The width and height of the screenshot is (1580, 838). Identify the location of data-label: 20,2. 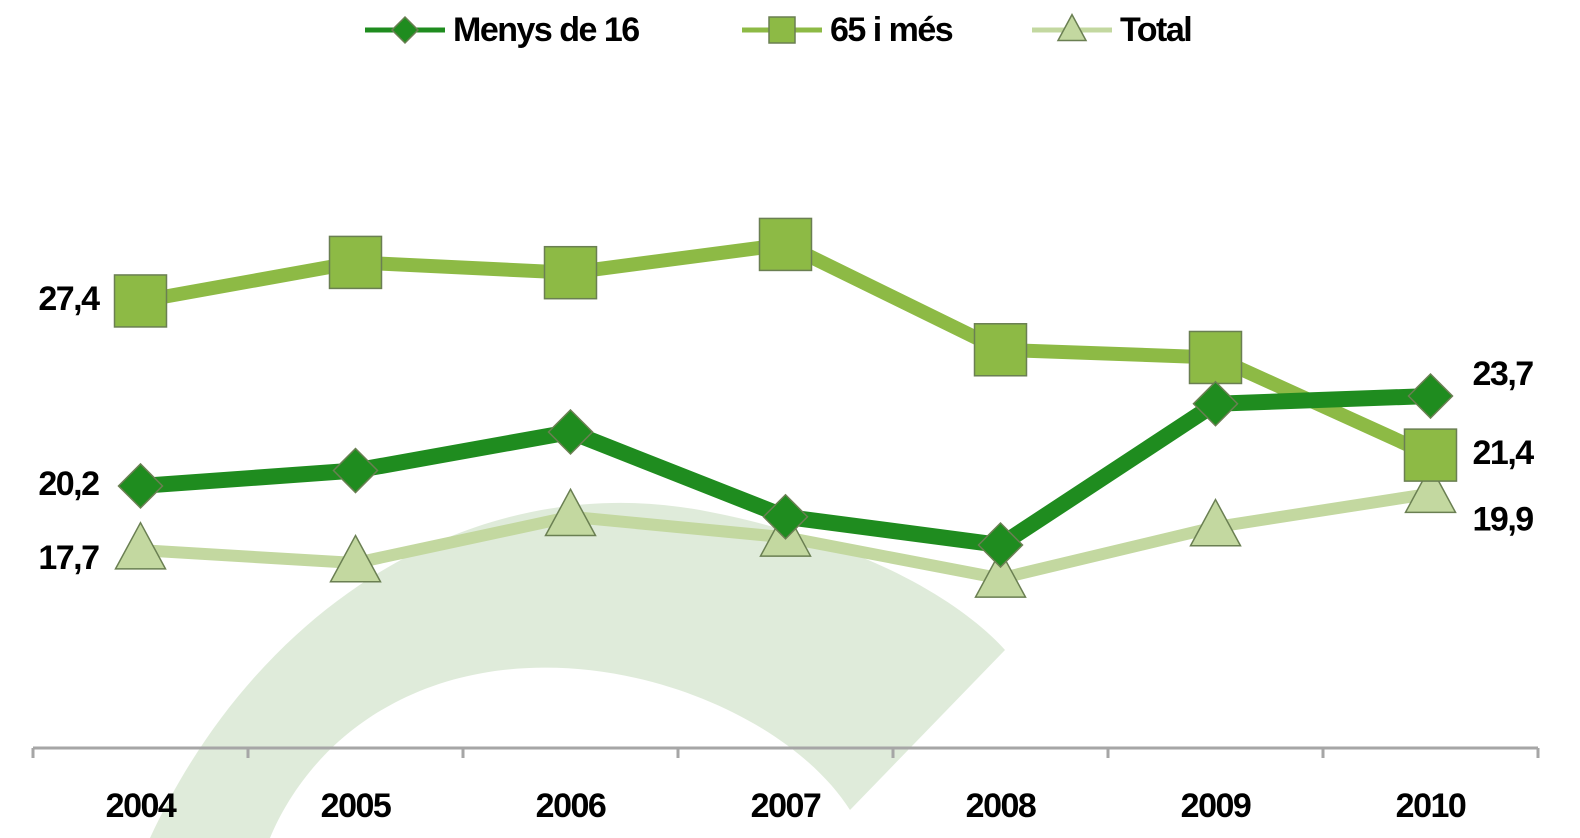
(68, 484).